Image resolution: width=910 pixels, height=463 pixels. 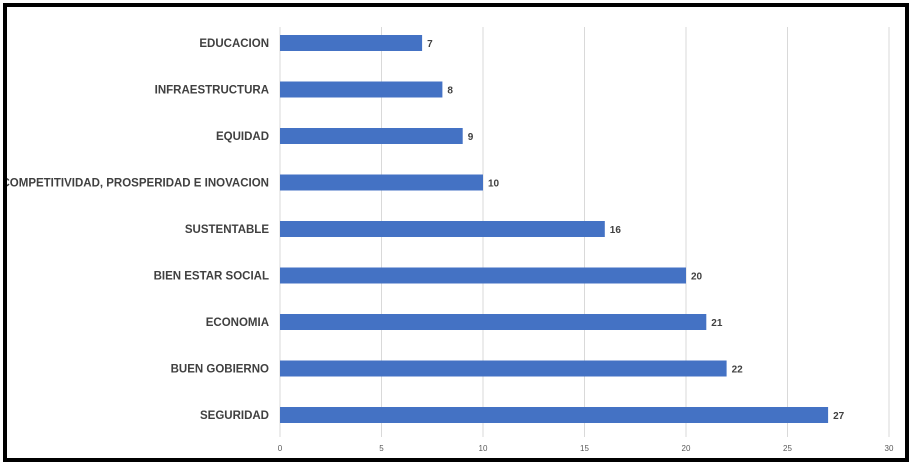 I want to click on data-label-8: 27, so click(x=839, y=416).